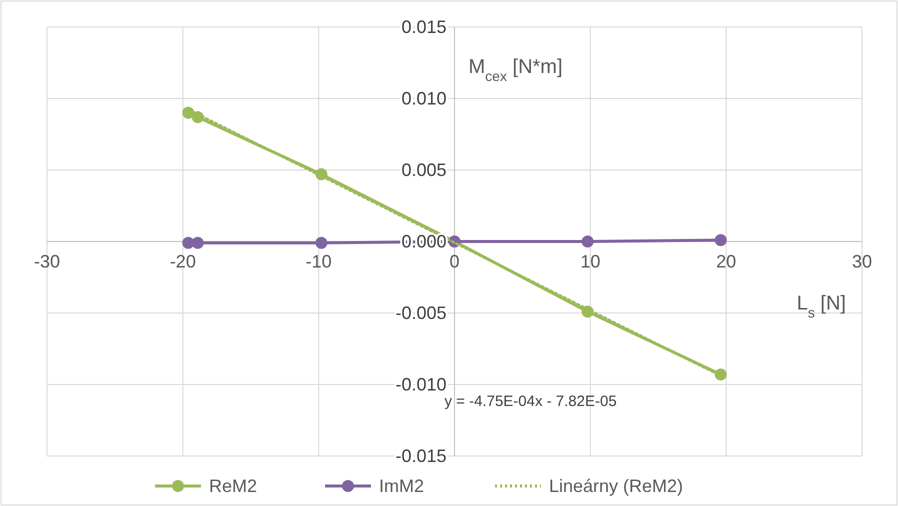 The height and width of the screenshot is (506, 898). I want to click on y-axis-title: M$_{cex}$ [N*m], so click(515, 70).